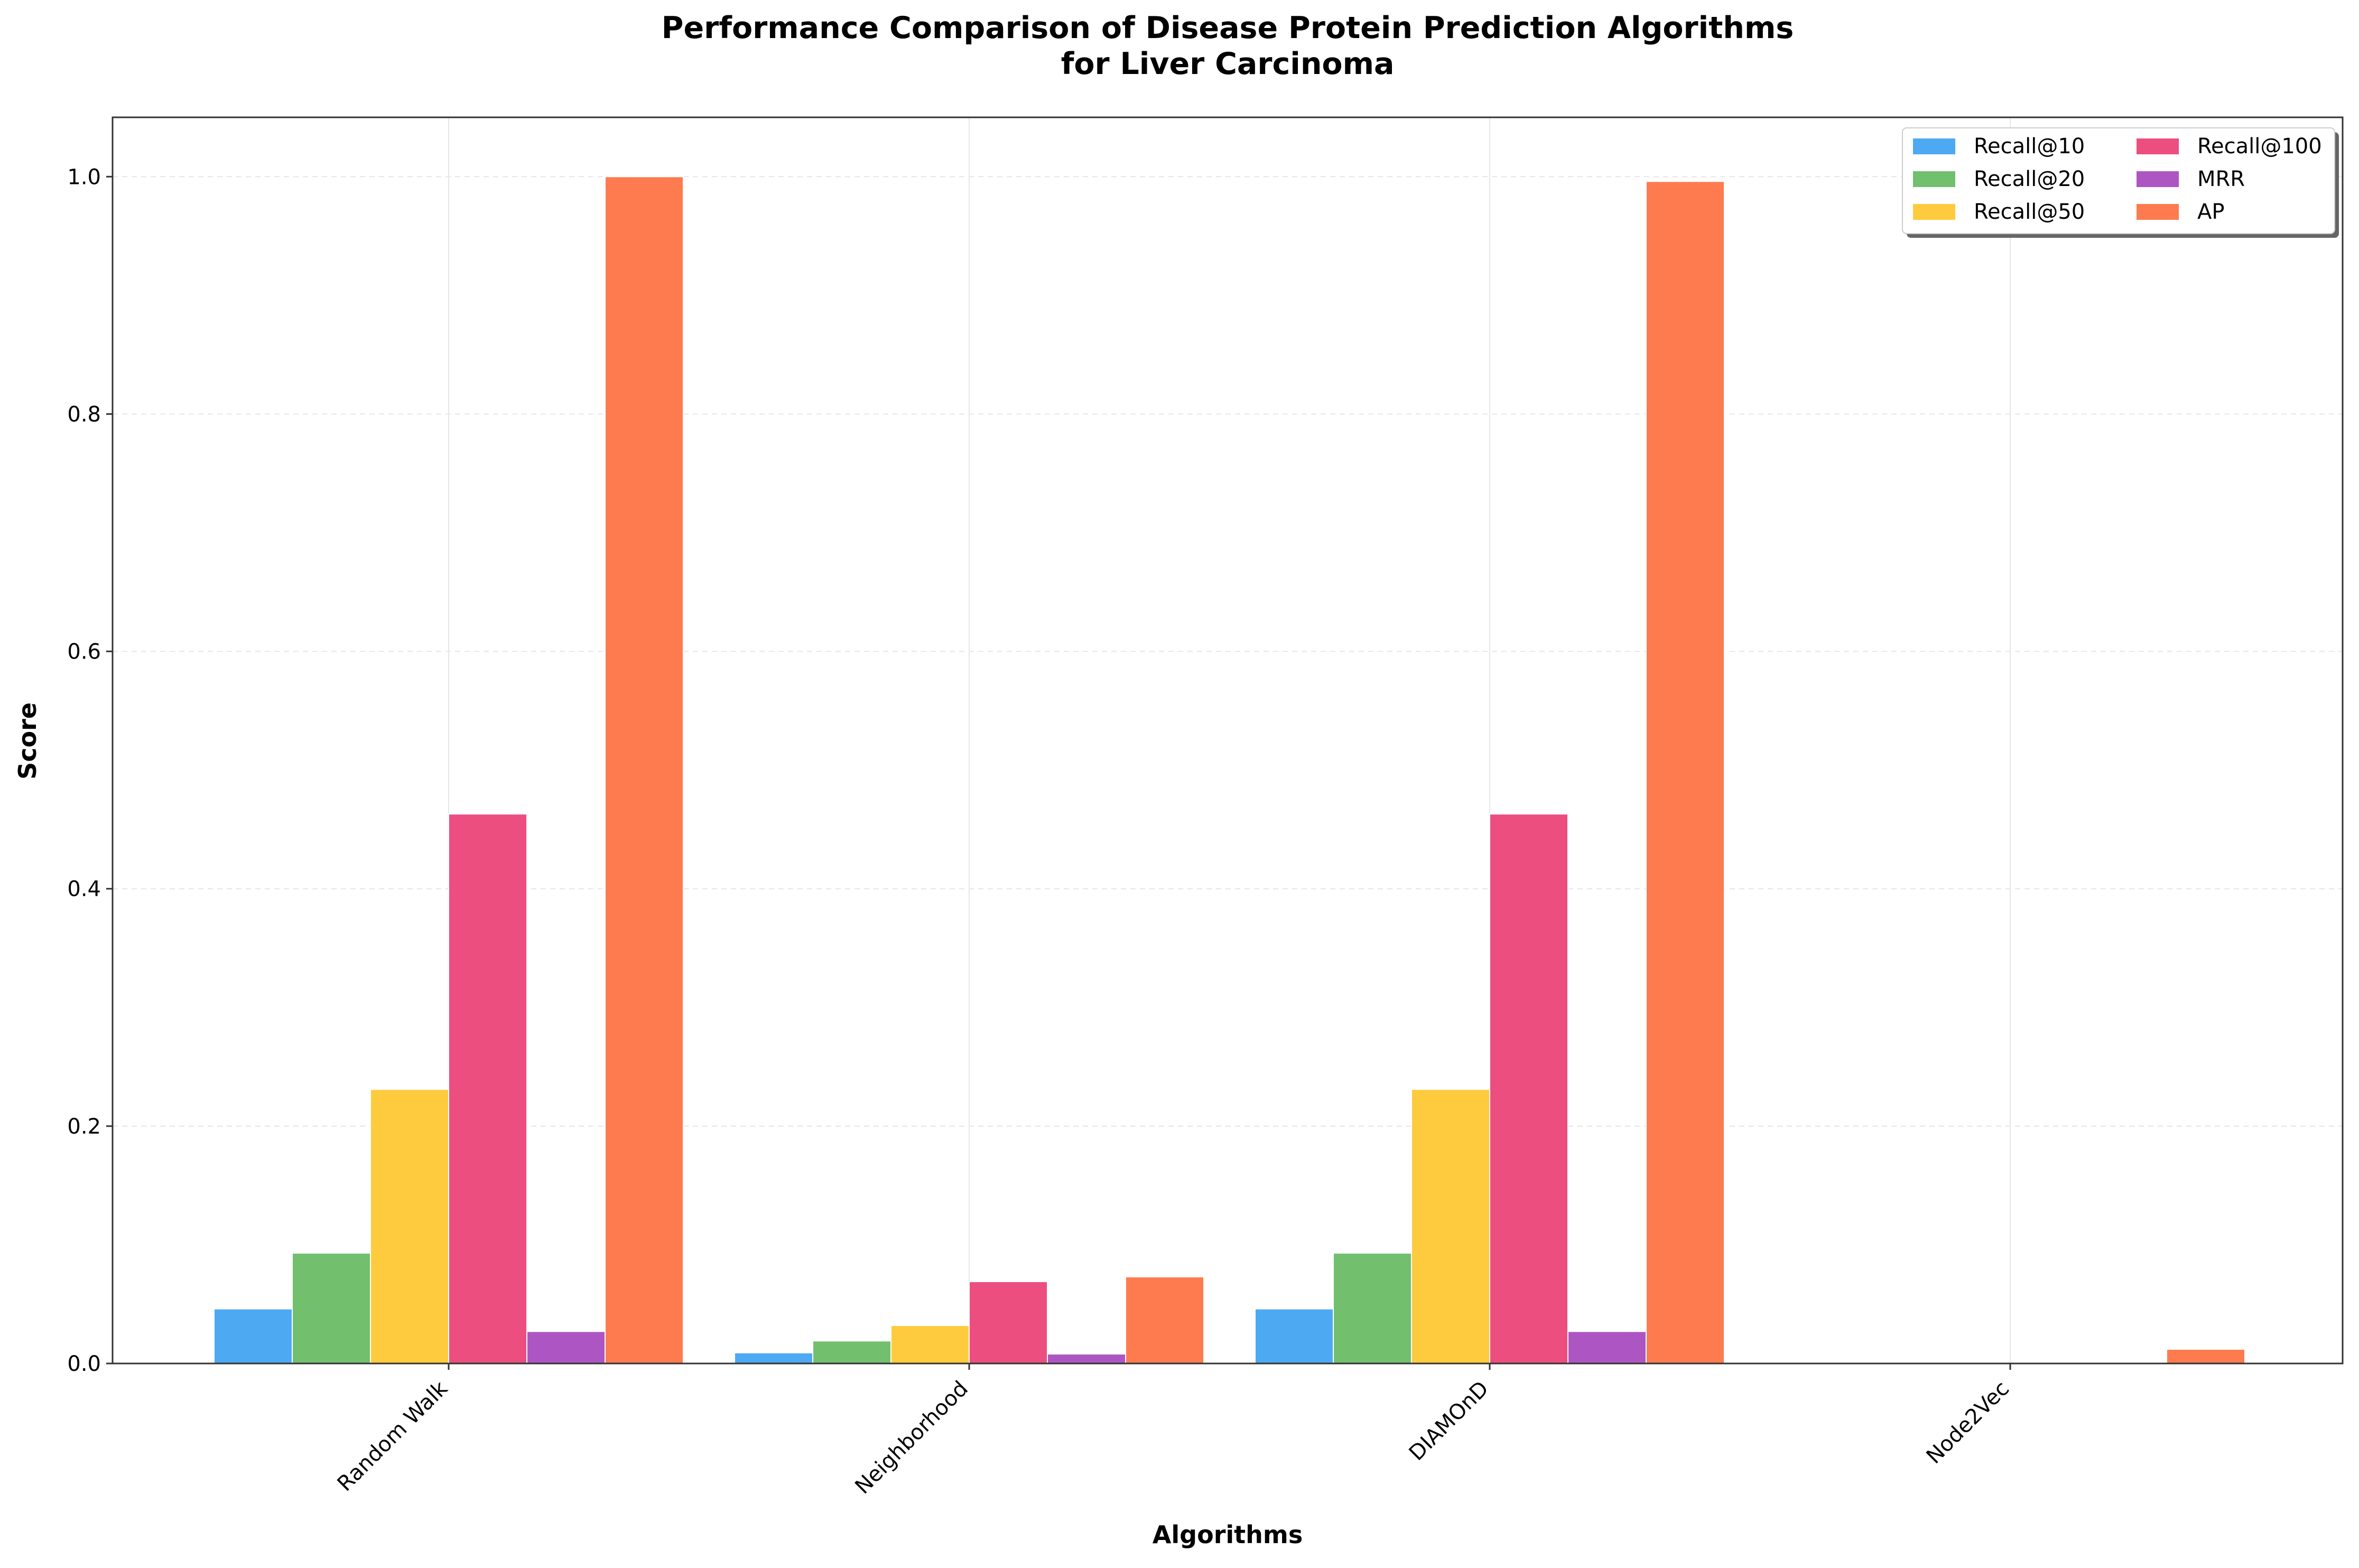  What do you see at coordinates (2210, 212) in the screenshot?
I see `legend-label: AP` at bounding box center [2210, 212].